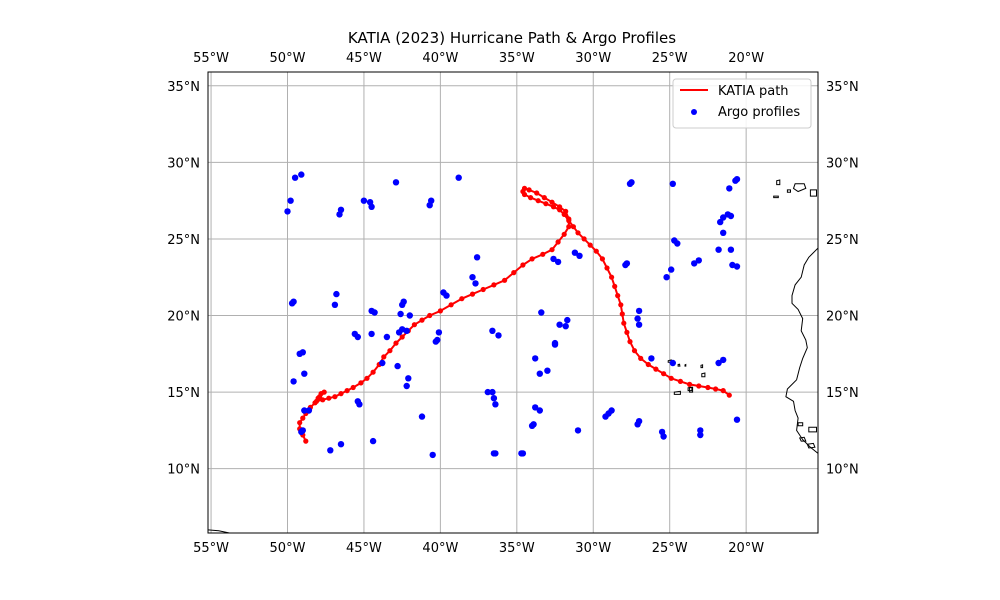 The image size is (1000, 600). What do you see at coordinates (753, 91) in the screenshot?
I see `legend-path-label: KATIA path` at bounding box center [753, 91].